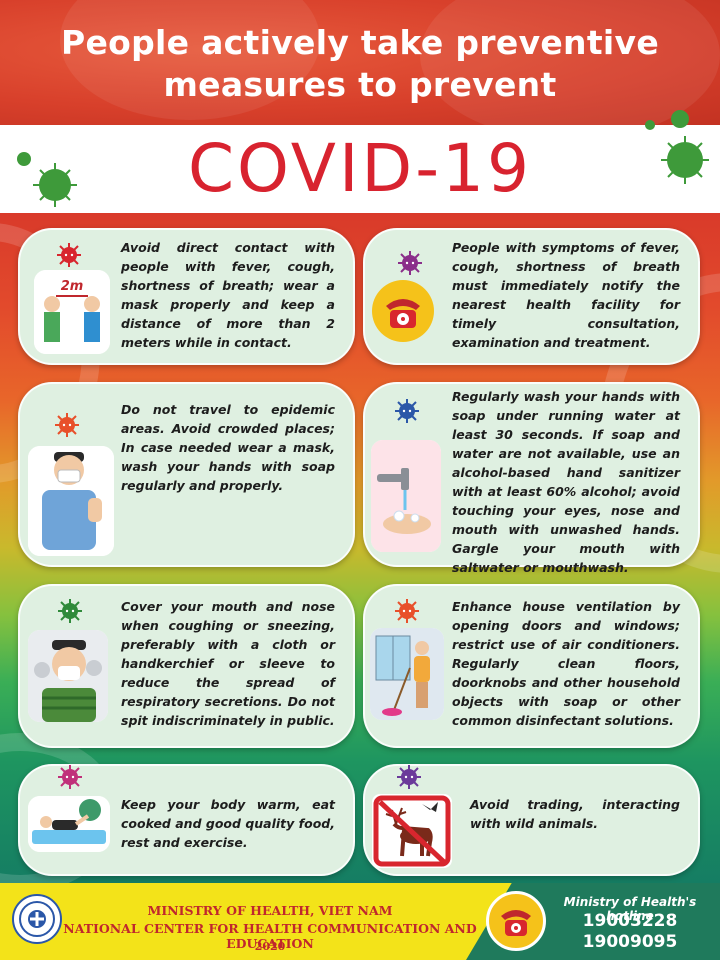 This screenshot has width=720, height=960. What do you see at coordinates (406, 496) in the screenshot?
I see `hand-washing-icon` at bounding box center [406, 496].